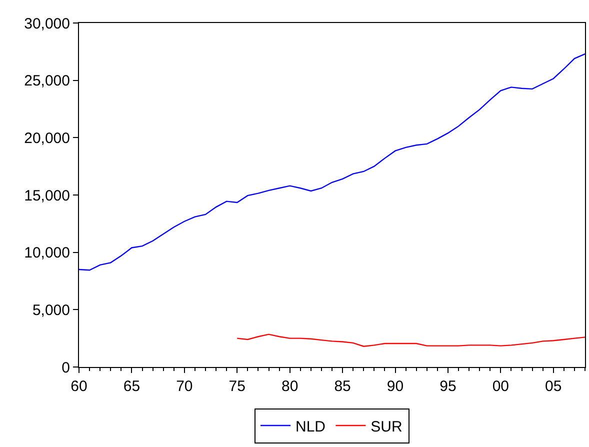  I want to click on x-tick-label: 95, so click(448, 386).